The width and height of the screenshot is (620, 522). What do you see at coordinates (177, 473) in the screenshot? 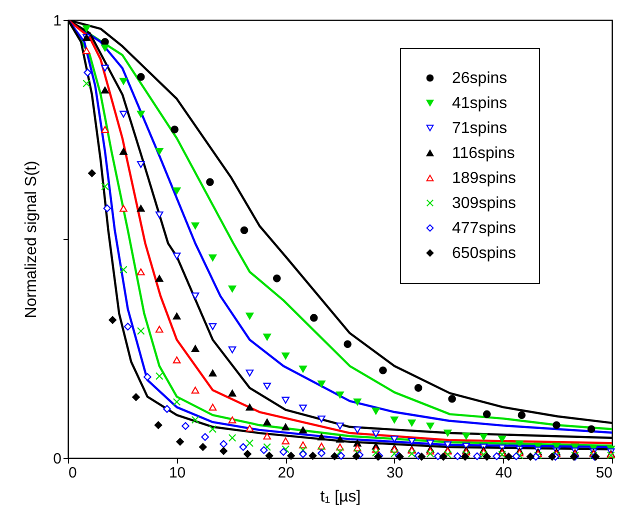
I see `x-tick-label: 10` at bounding box center [177, 473].